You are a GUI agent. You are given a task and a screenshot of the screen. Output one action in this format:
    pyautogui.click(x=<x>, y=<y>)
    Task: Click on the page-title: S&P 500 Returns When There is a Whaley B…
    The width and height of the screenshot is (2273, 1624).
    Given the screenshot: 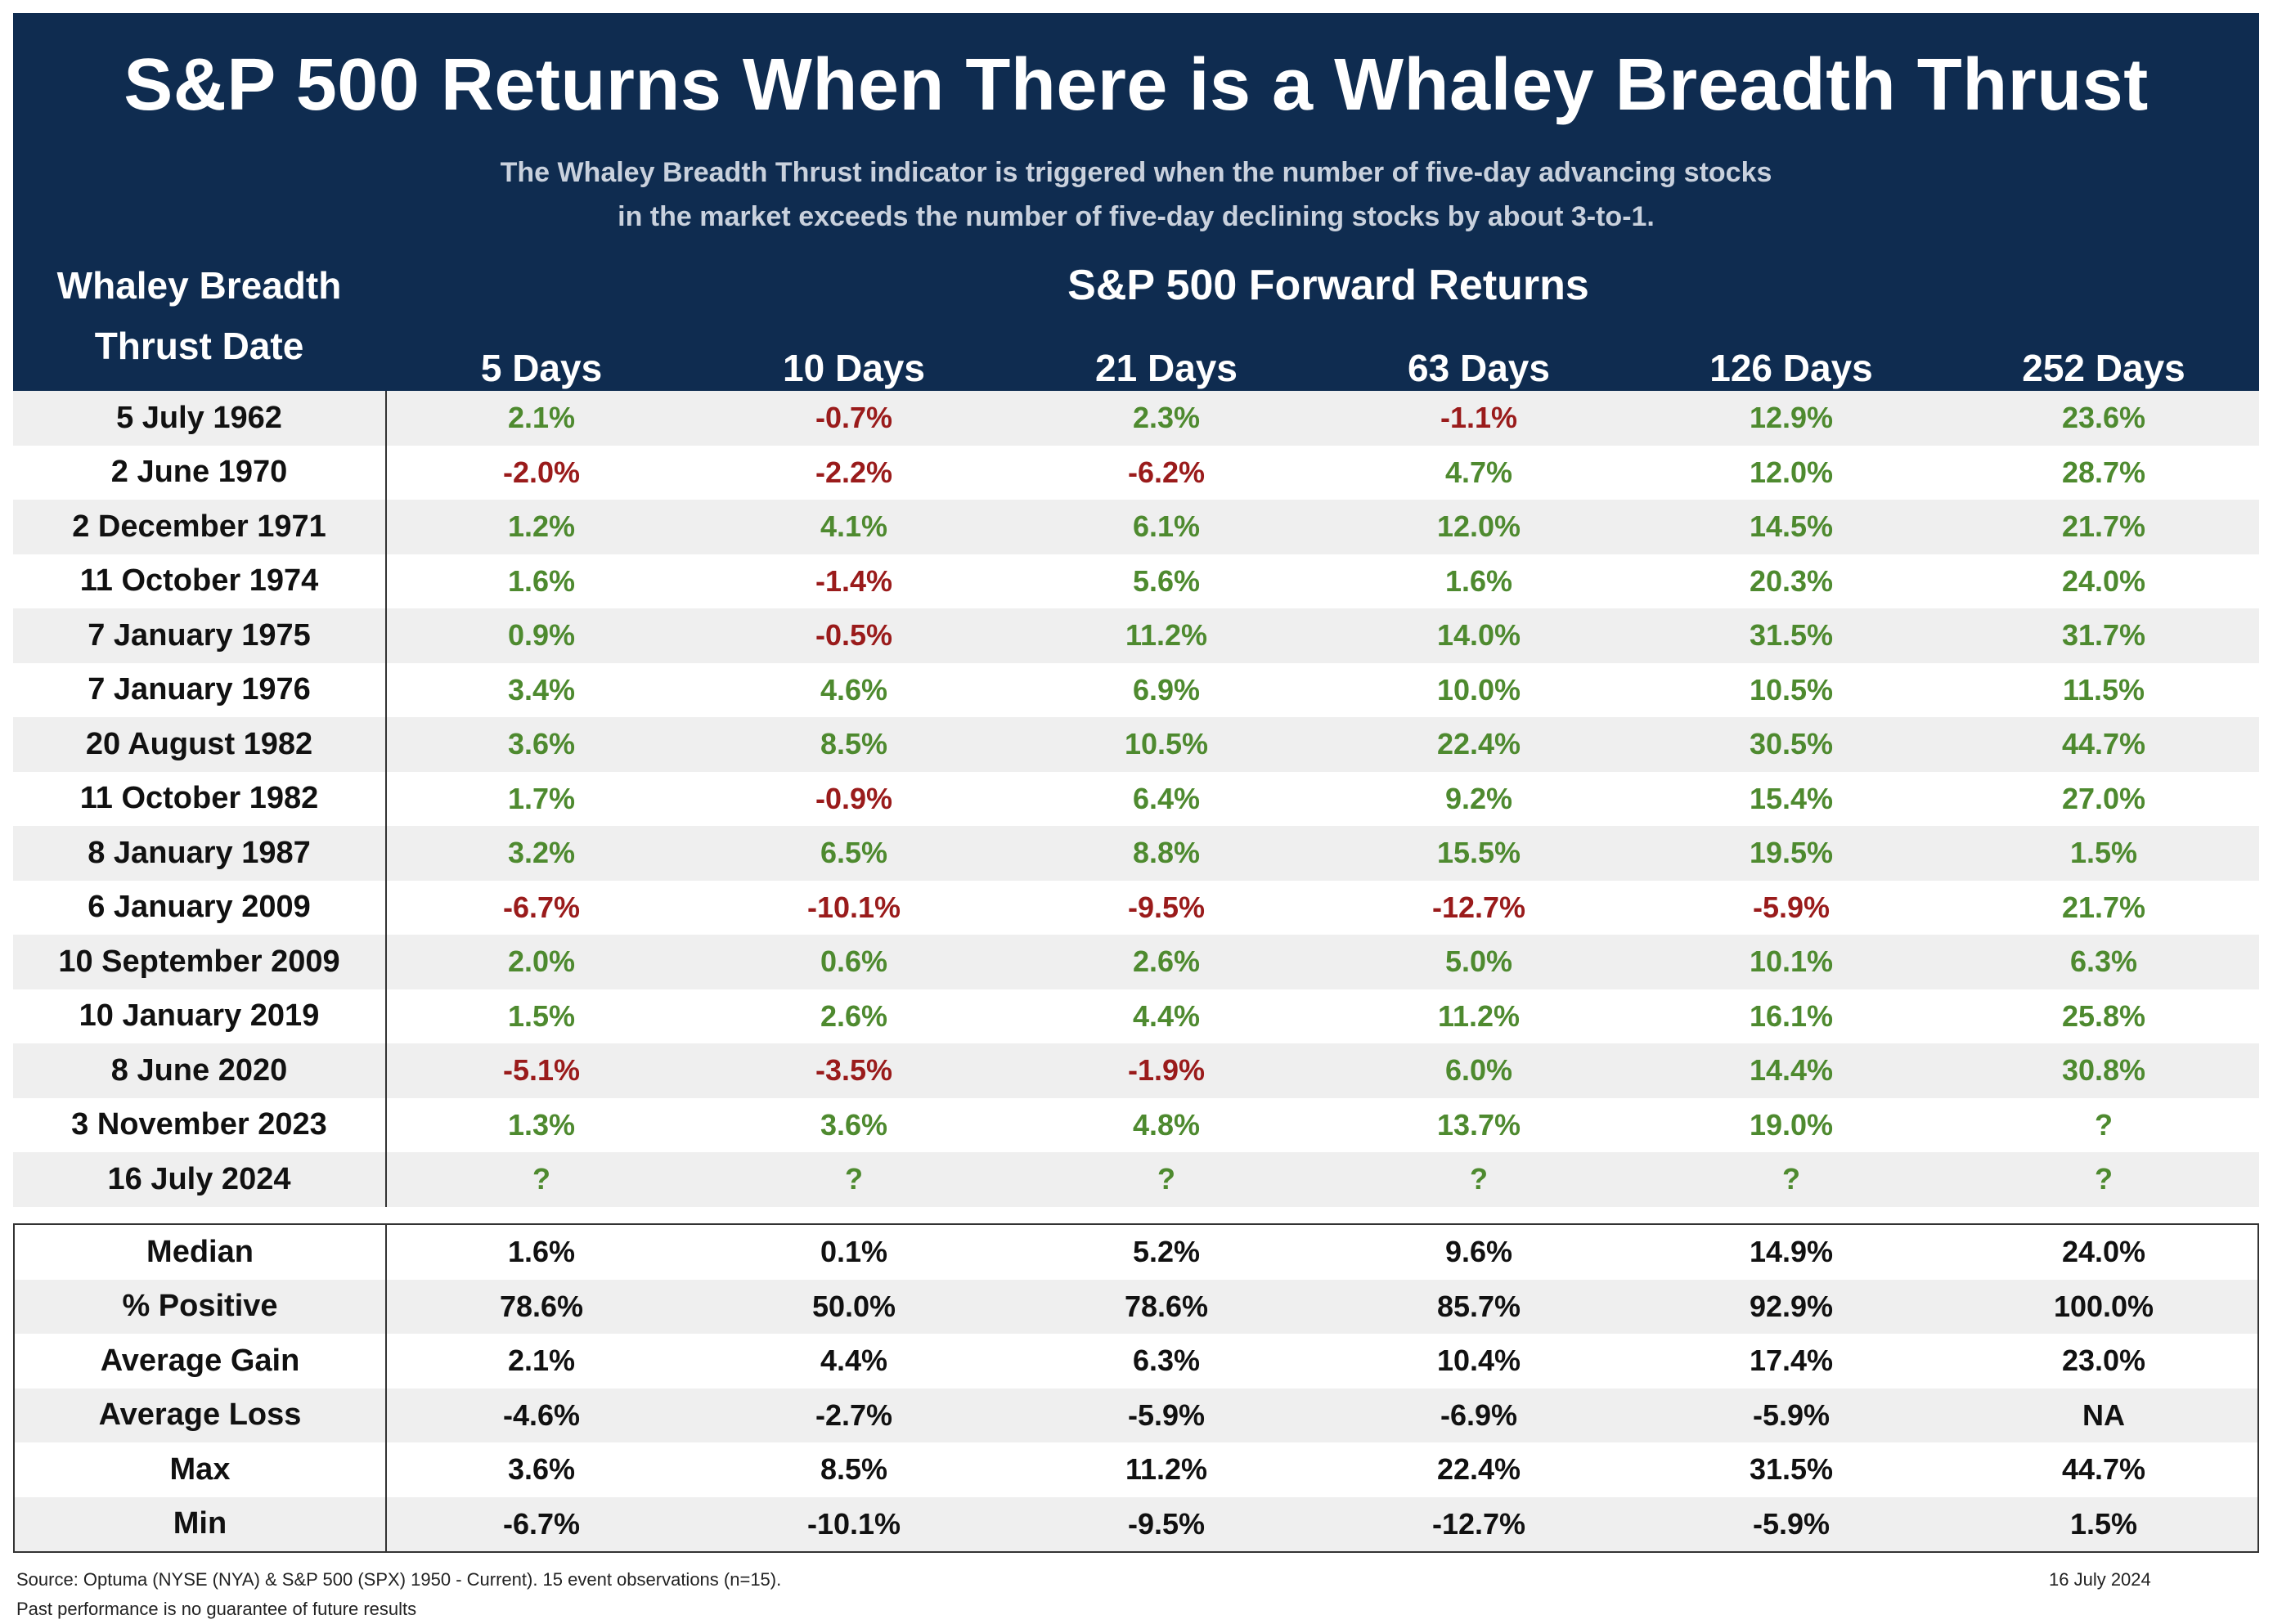 What is the action you would take?
    pyautogui.click(x=1136, y=85)
    